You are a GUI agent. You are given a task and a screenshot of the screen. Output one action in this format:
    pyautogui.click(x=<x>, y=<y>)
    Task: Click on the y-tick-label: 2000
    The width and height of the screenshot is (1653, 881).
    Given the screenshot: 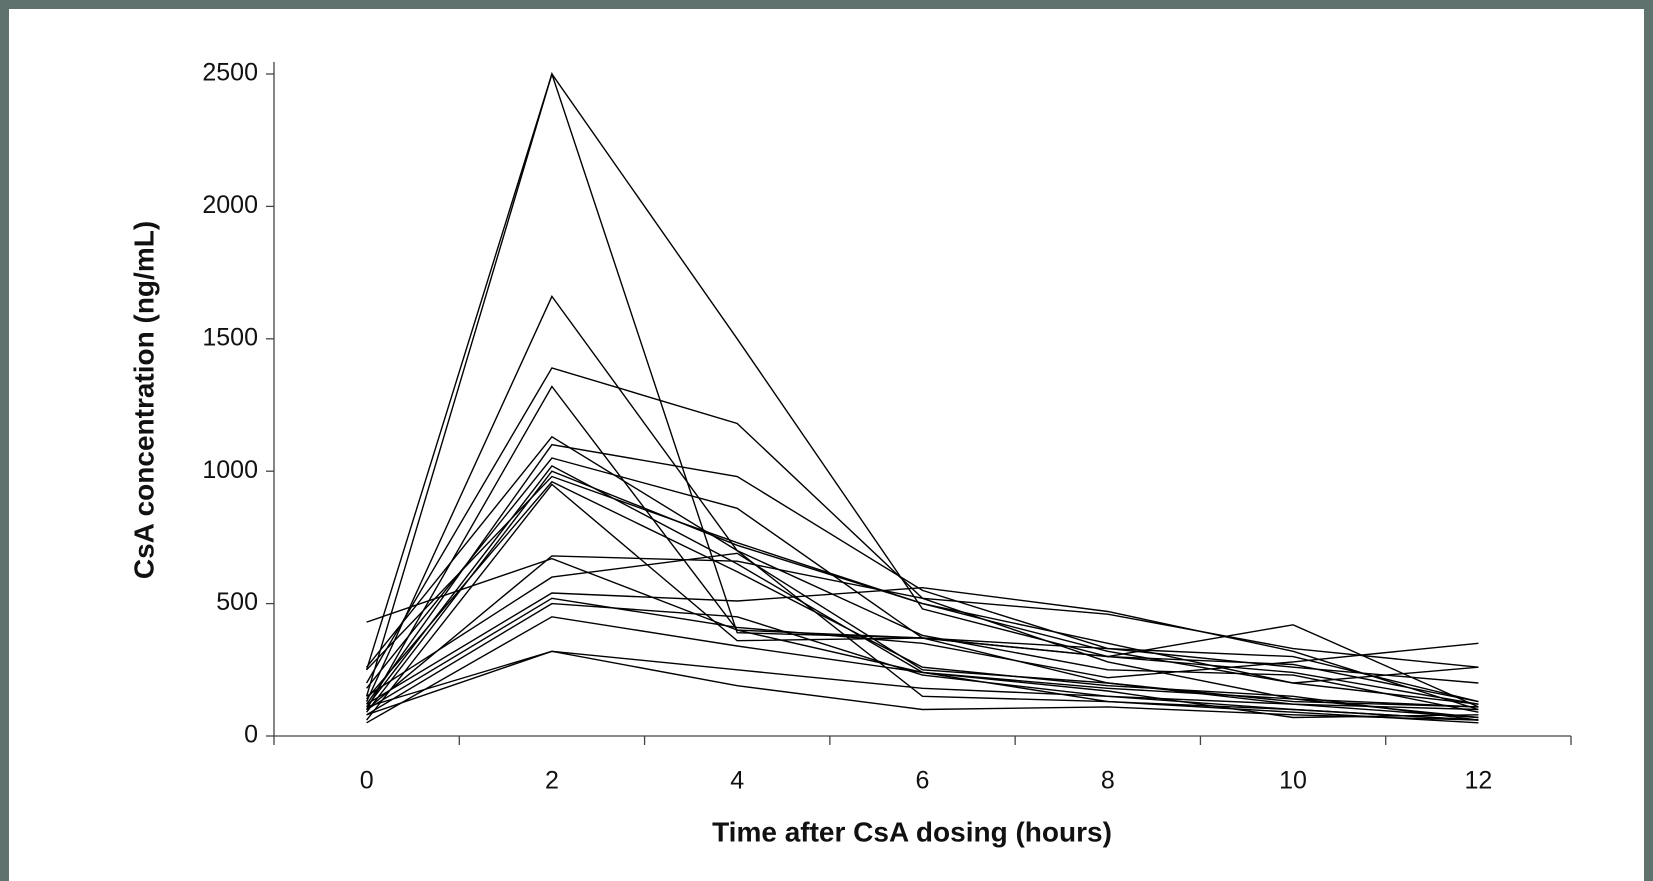 What is the action you would take?
    pyautogui.click(x=230, y=205)
    